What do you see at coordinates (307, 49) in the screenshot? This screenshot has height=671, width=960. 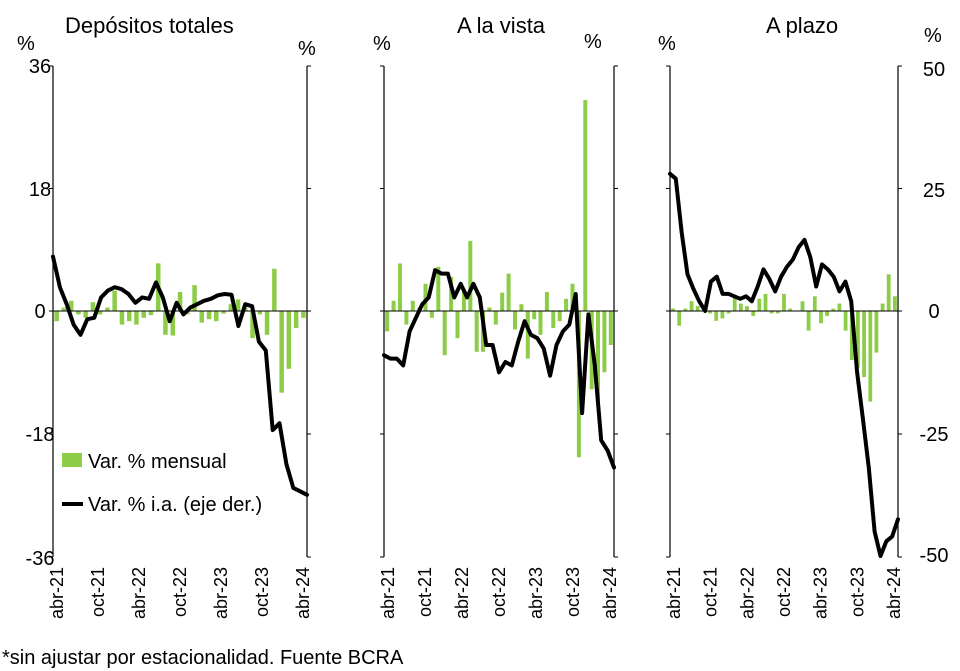 I see `unit-right-panel1: %` at bounding box center [307, 49].